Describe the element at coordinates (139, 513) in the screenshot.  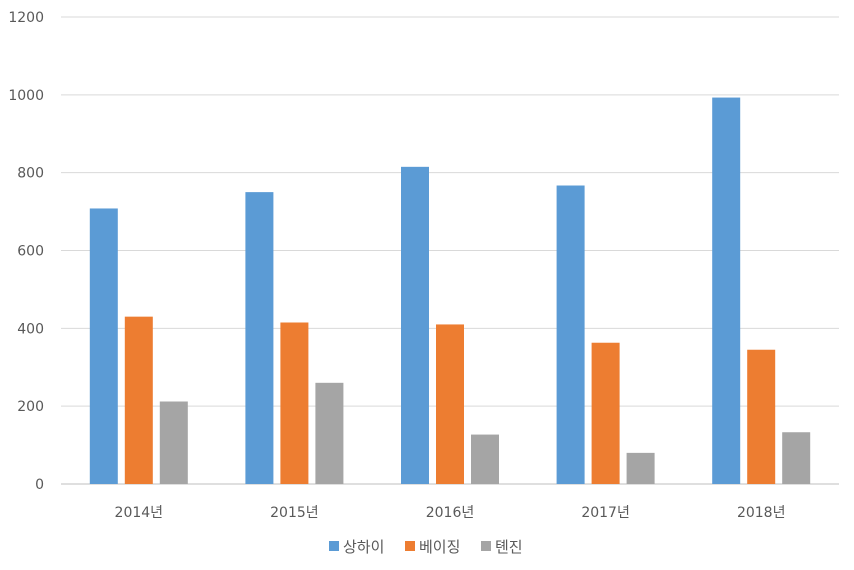
I see `x-tick-label: 2014년` at that location.